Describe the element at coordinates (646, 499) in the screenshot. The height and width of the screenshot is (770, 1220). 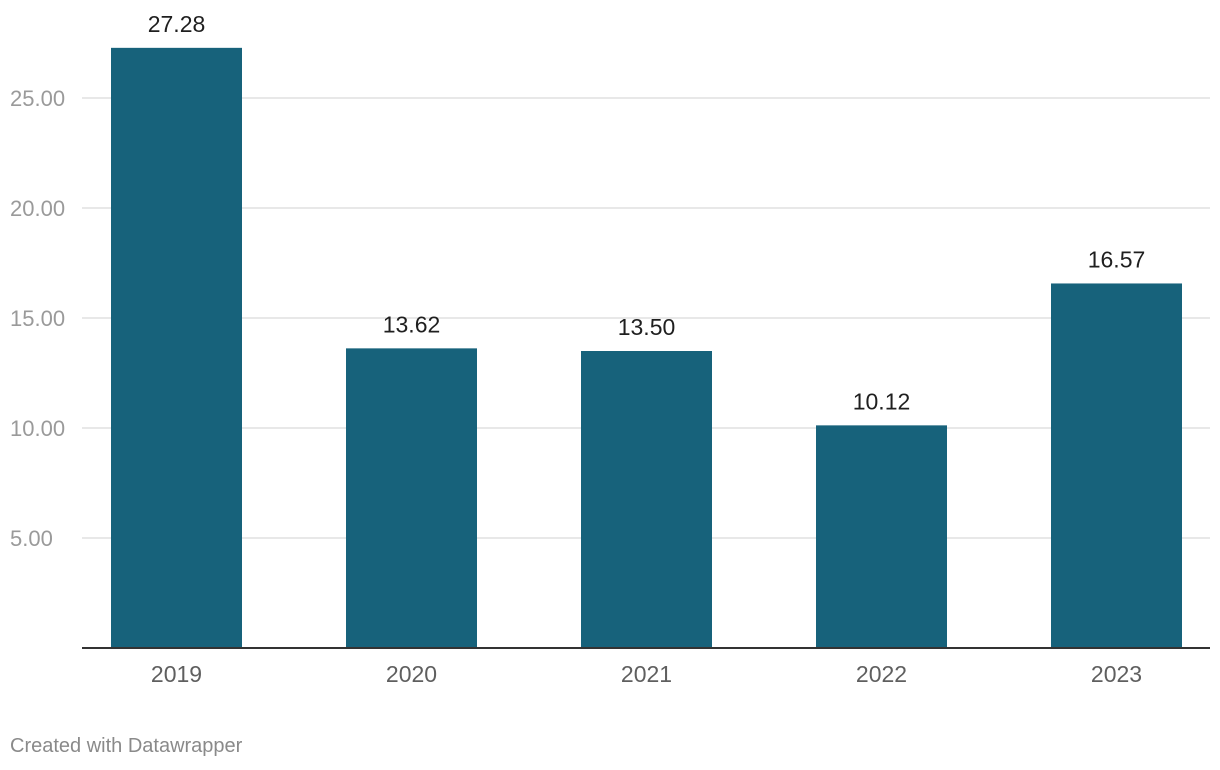
I see `bar-2021` at that location.